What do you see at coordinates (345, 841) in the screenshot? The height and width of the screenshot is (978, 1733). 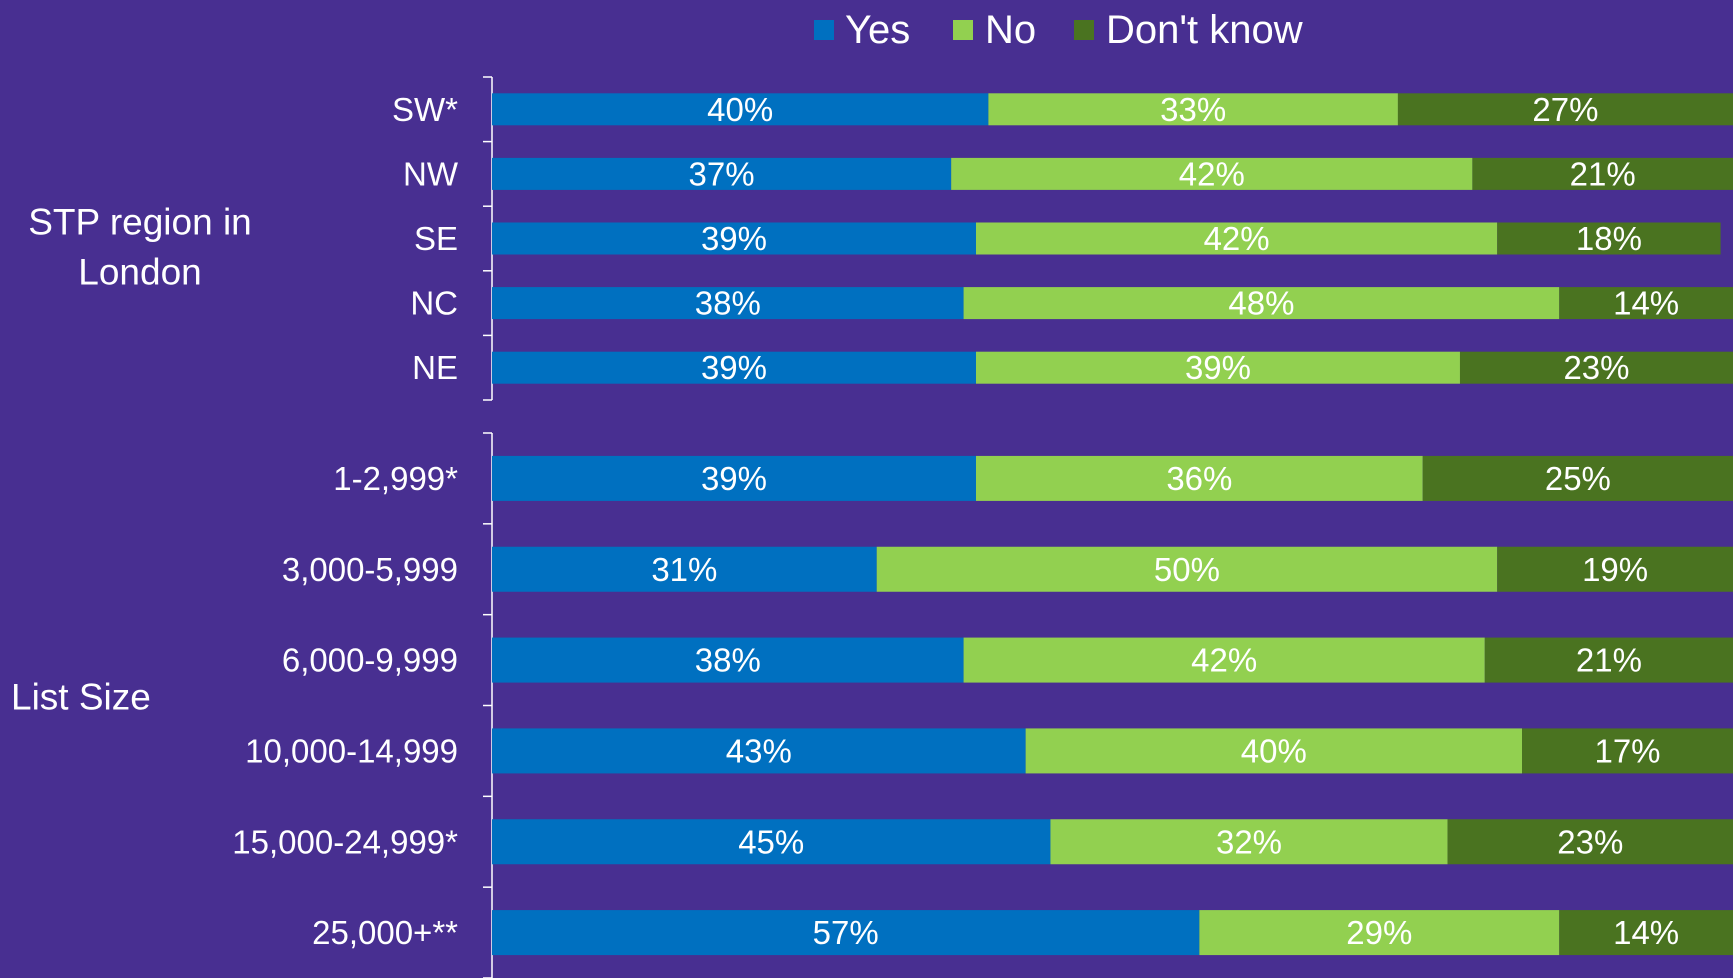 I see `category-label: 15,000-24,999*` at bounding box center [345, 841].